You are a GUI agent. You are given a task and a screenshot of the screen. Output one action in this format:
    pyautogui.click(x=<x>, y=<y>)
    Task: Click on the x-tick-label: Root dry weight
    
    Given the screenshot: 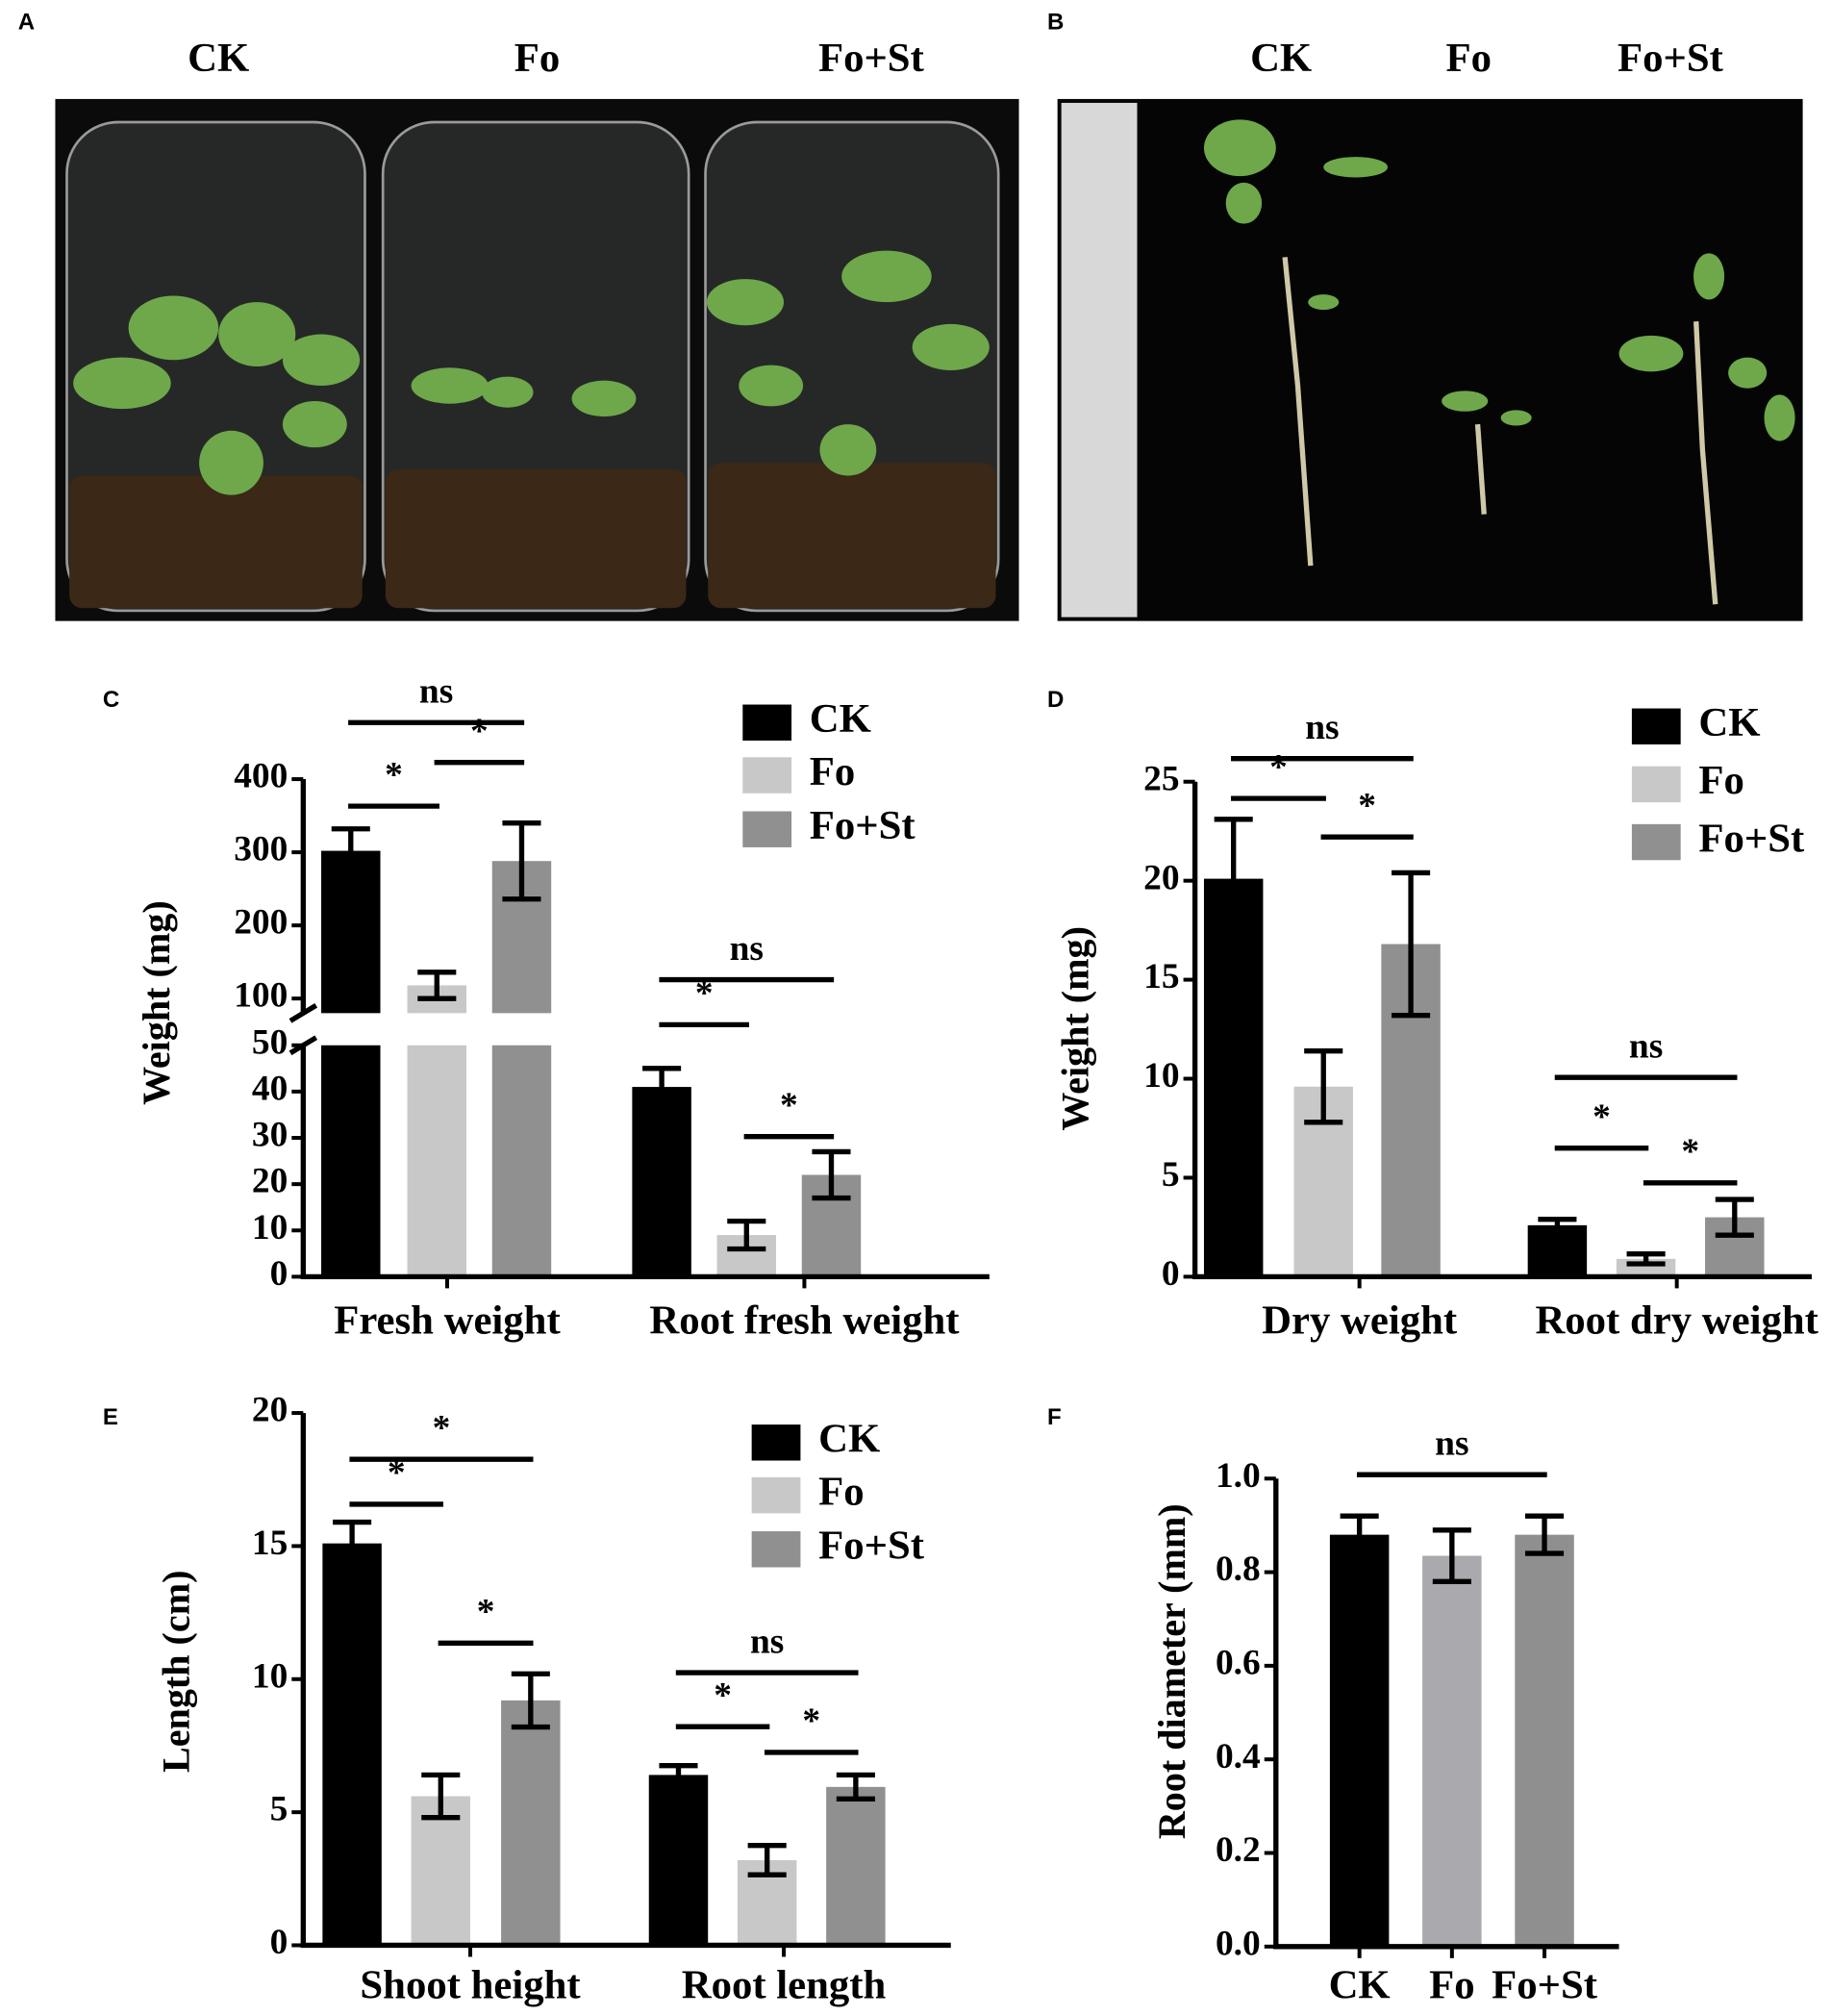 What is the action you would take?
    pyautogui.click(x=1676, y=1321)
    